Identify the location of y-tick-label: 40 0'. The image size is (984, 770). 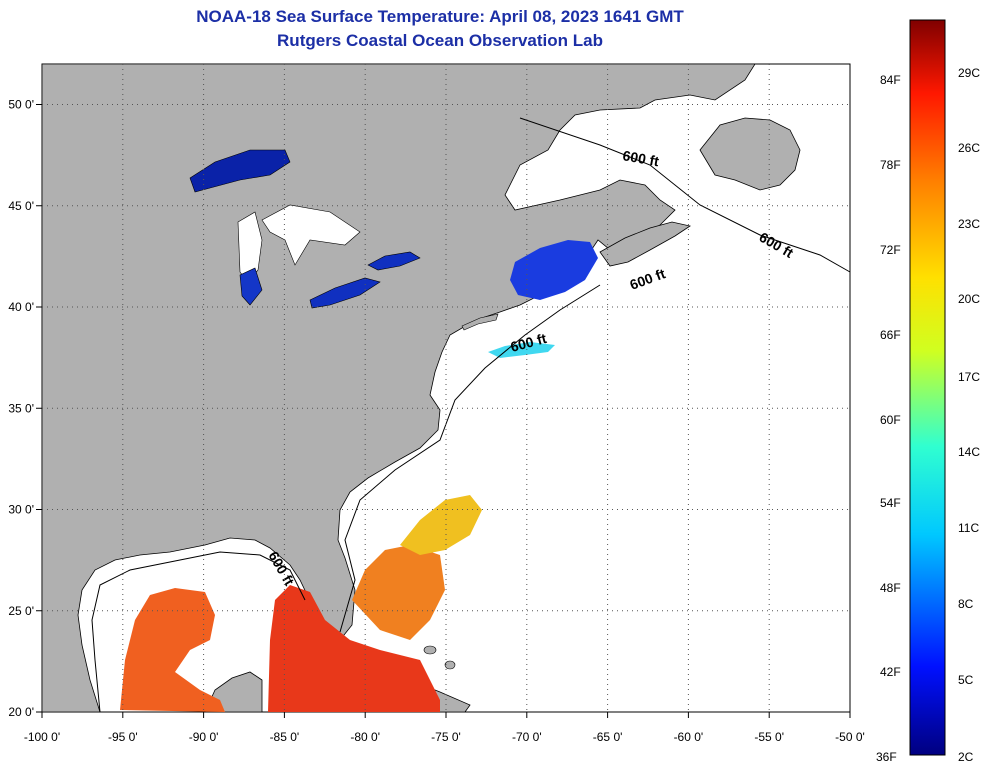
(21, 307).